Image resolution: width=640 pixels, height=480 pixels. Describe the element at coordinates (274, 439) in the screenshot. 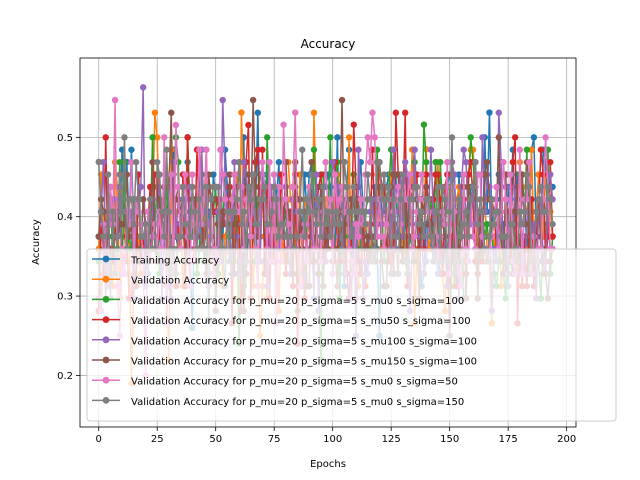

I see `x-tick-label: 75` at that location.